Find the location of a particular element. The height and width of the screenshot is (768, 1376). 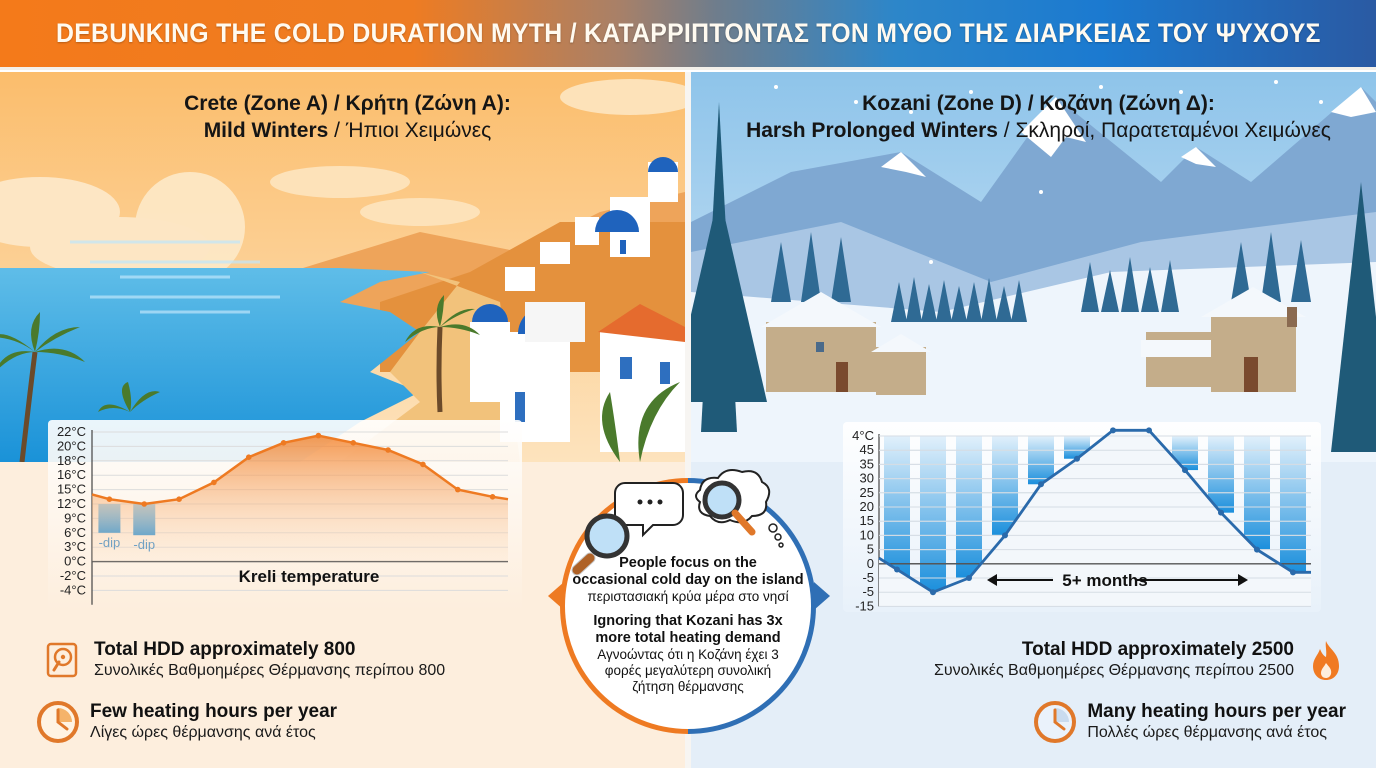

crete-title-bold: Mild Winters is located at coordinates (266, 130).